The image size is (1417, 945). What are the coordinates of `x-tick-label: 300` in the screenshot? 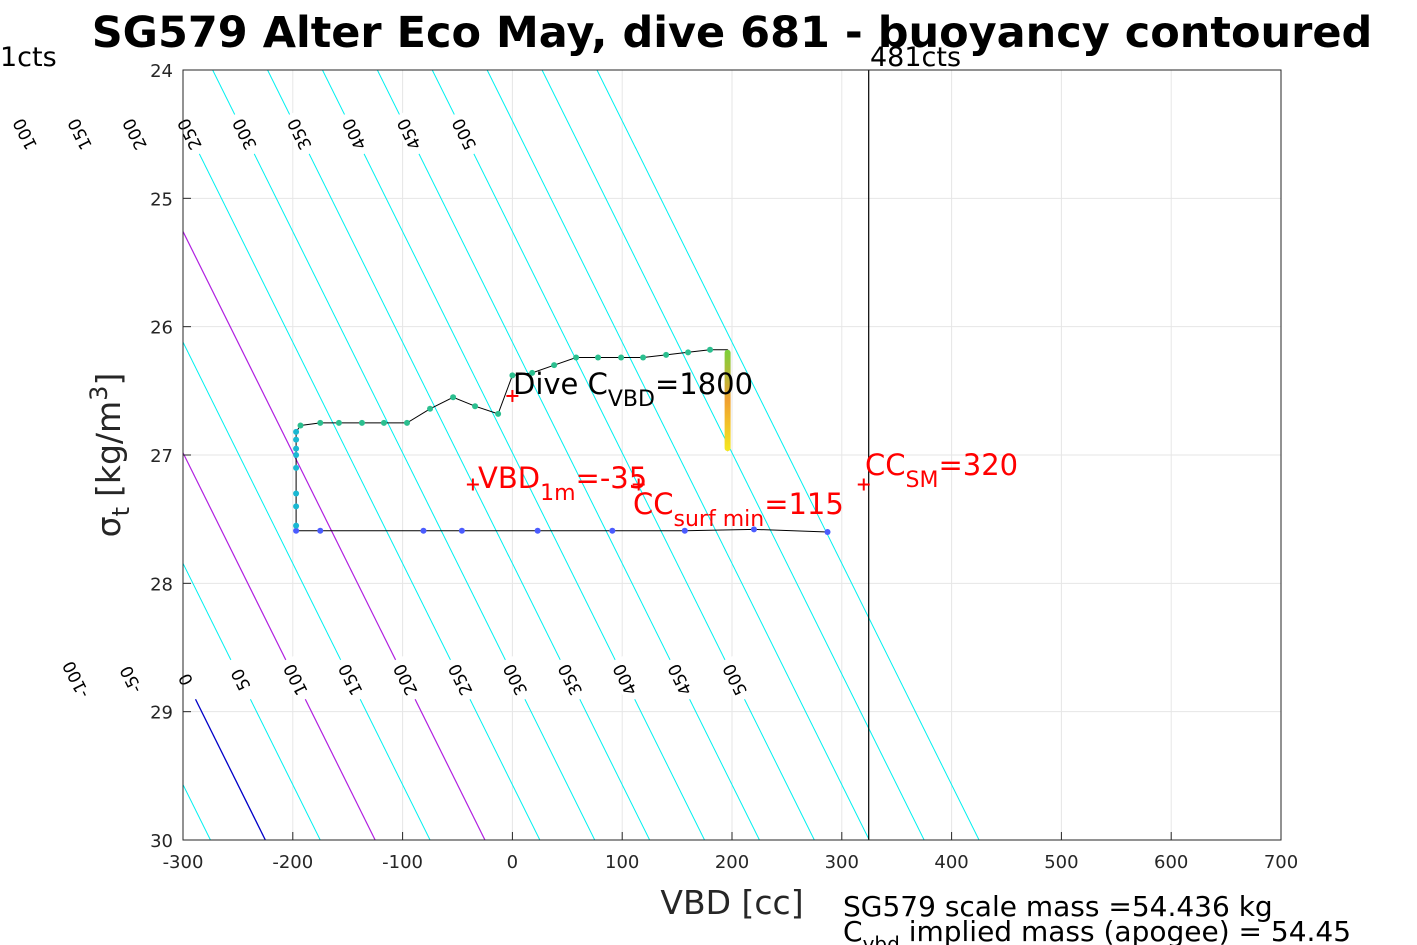 It's located at (842, 862).